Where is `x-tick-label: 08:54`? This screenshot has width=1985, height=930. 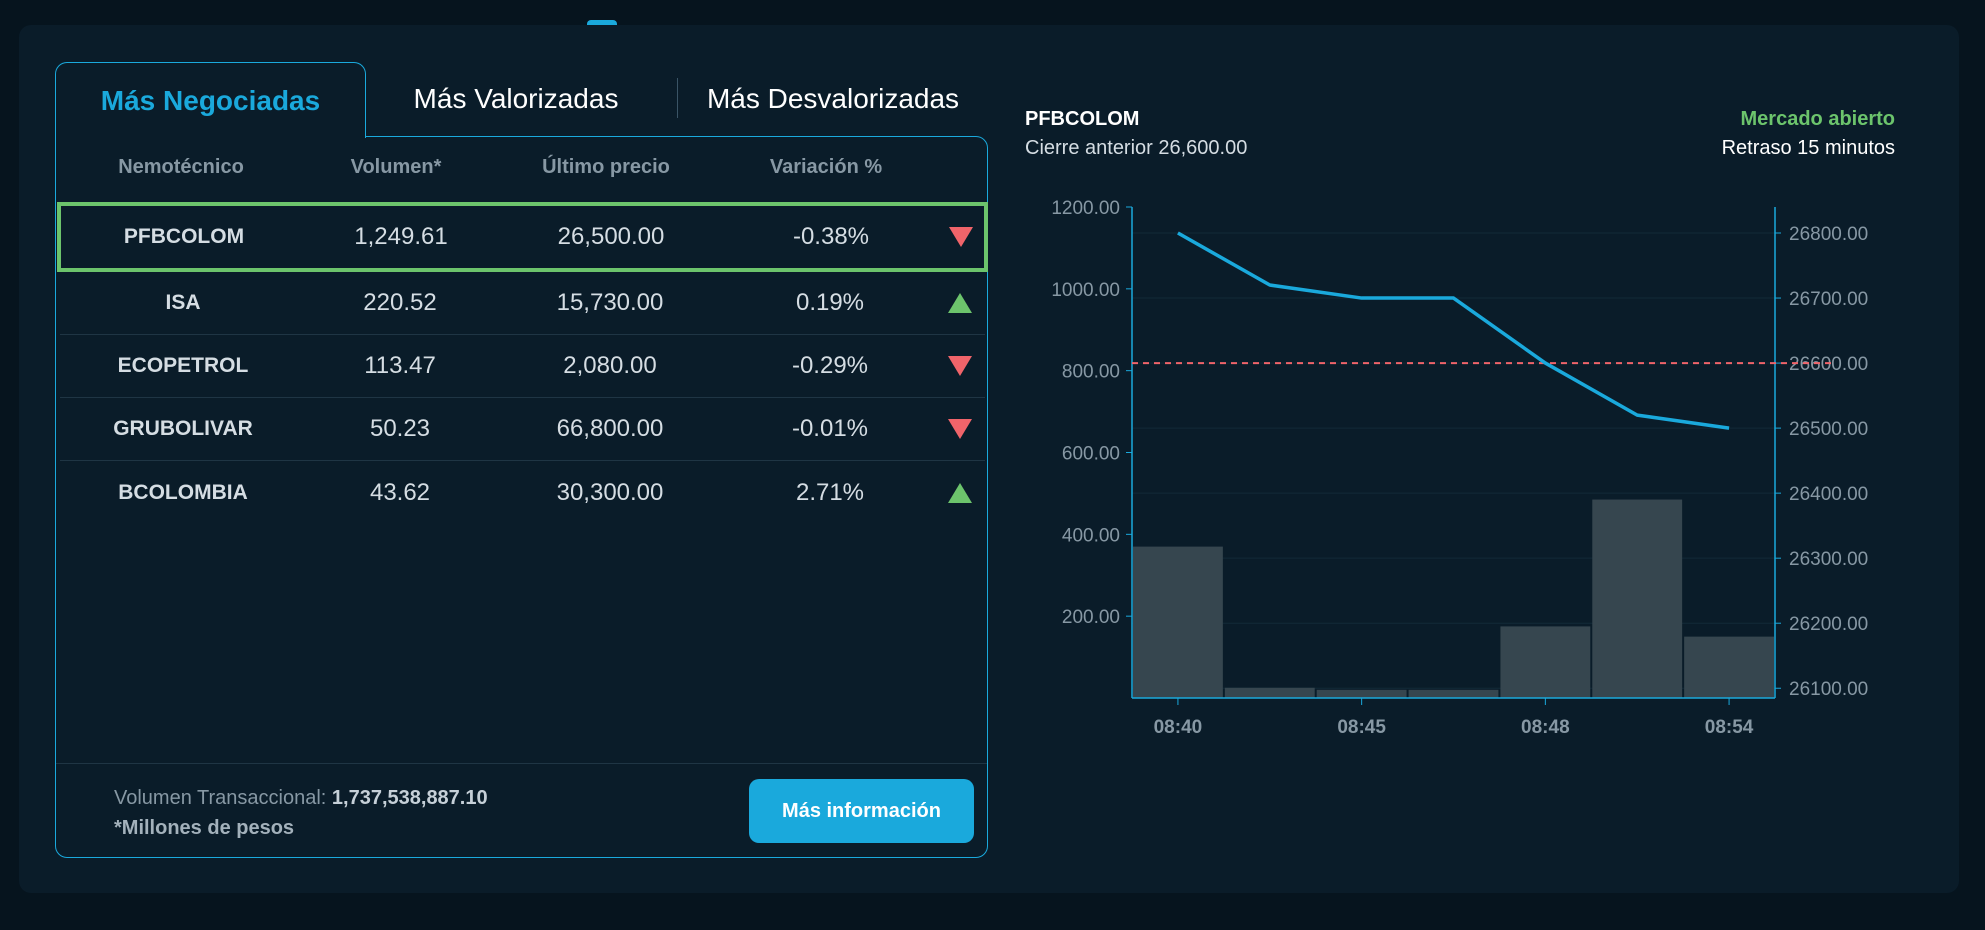 x-tick-label: 08:54 is located at coordinates (1729, 727).